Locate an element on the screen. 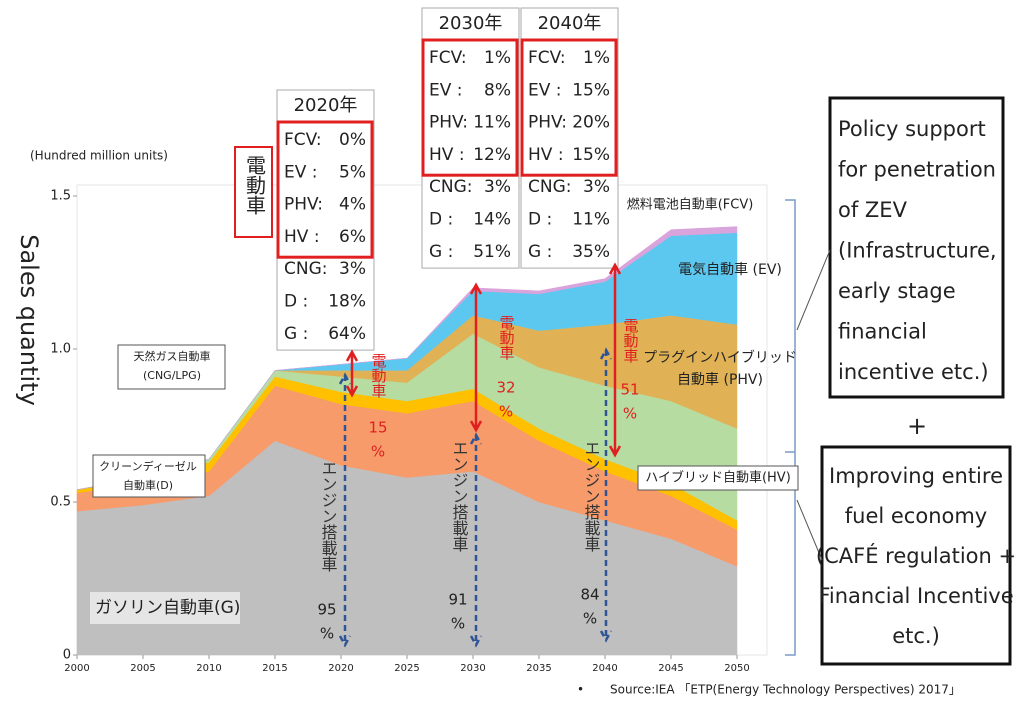  y-tick-label: 1.0 is located at coordinates (60, 349).